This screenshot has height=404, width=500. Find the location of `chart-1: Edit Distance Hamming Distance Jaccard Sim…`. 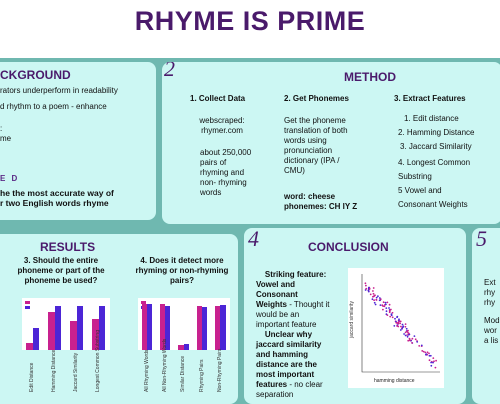

chart-1: Edit Distance Hamming Distance Jaccard Sim… is located at coordinates (64, 343).